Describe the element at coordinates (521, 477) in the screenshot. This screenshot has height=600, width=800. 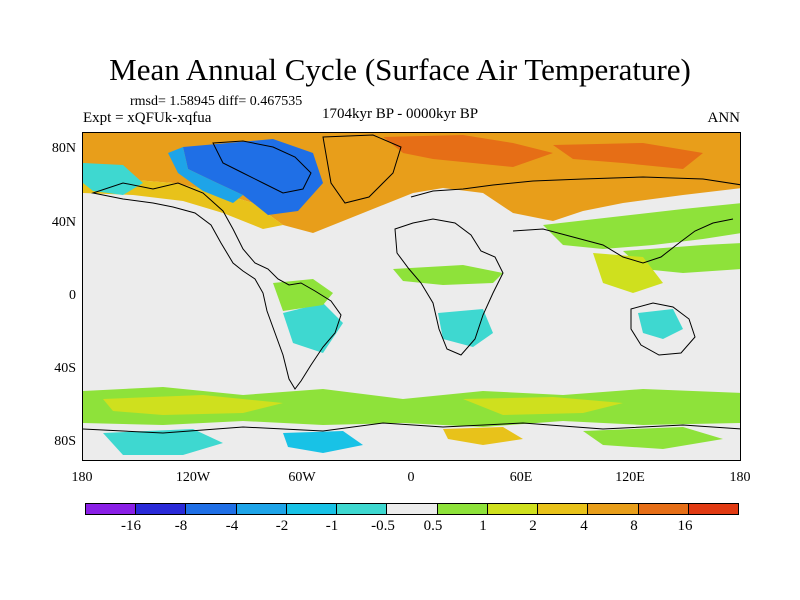
I see `lon-tick-label: 60E` at that location.